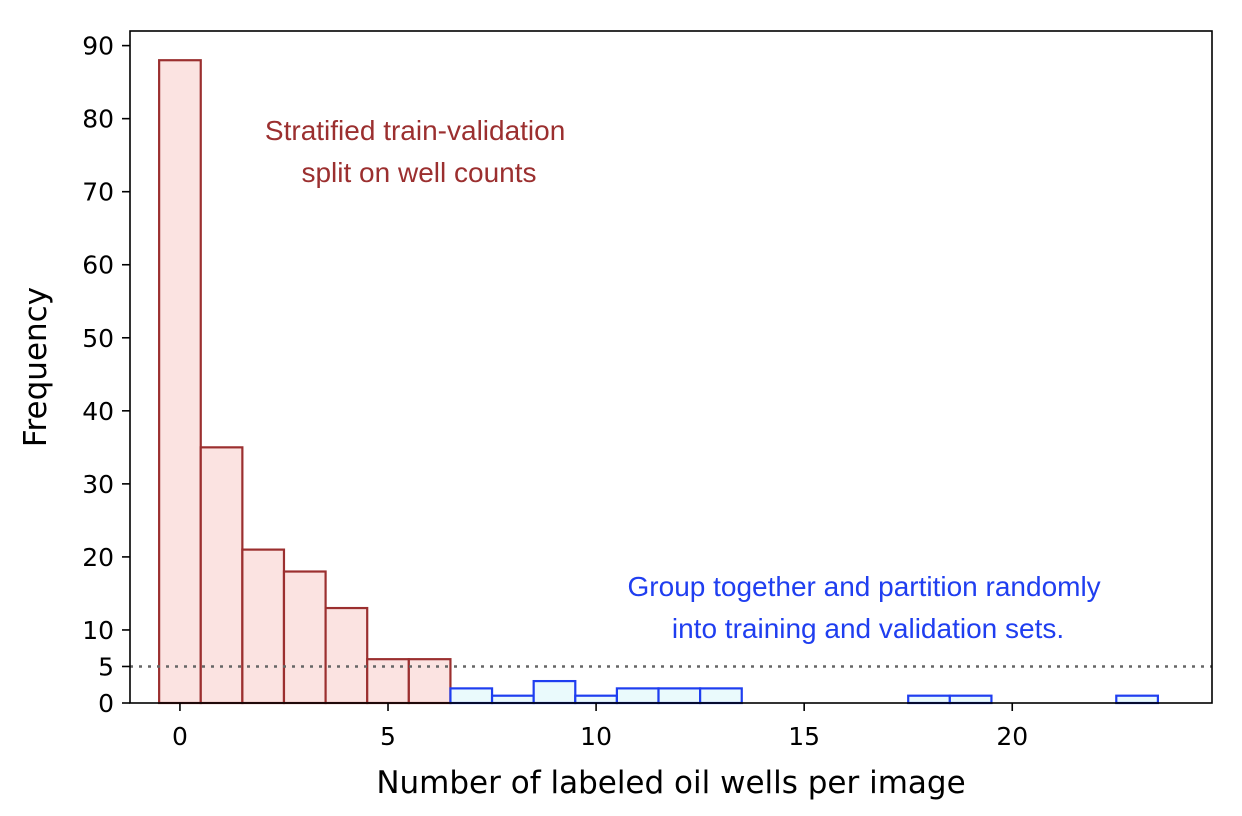 This screenshot has height=816, width=1242. I want to click on y-tick-label-20: 20, so click(98, 557).